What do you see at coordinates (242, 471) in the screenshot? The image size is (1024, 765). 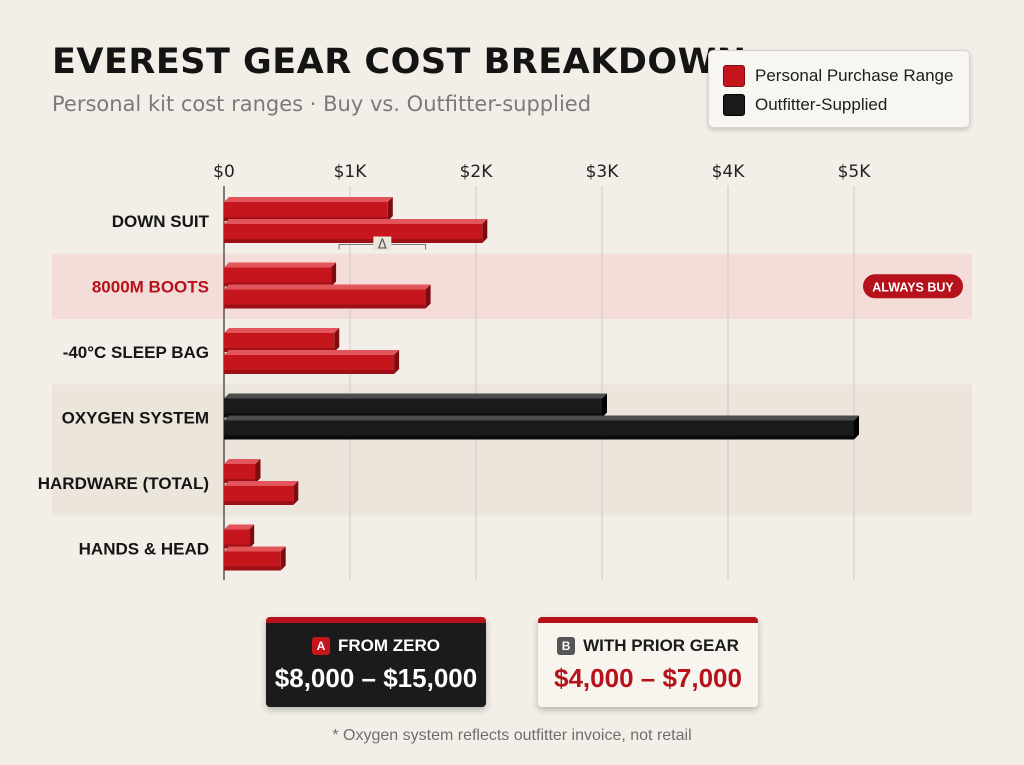 I see `bar-low-hardware-total` at bounding box center [242, 471].